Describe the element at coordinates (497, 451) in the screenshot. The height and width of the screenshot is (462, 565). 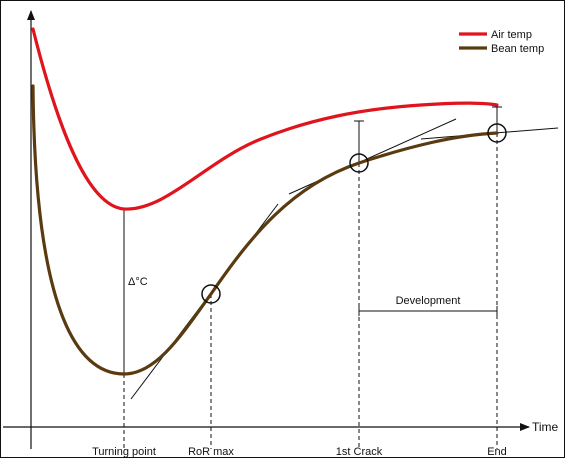
I see `tick-label-end: End` at that location.